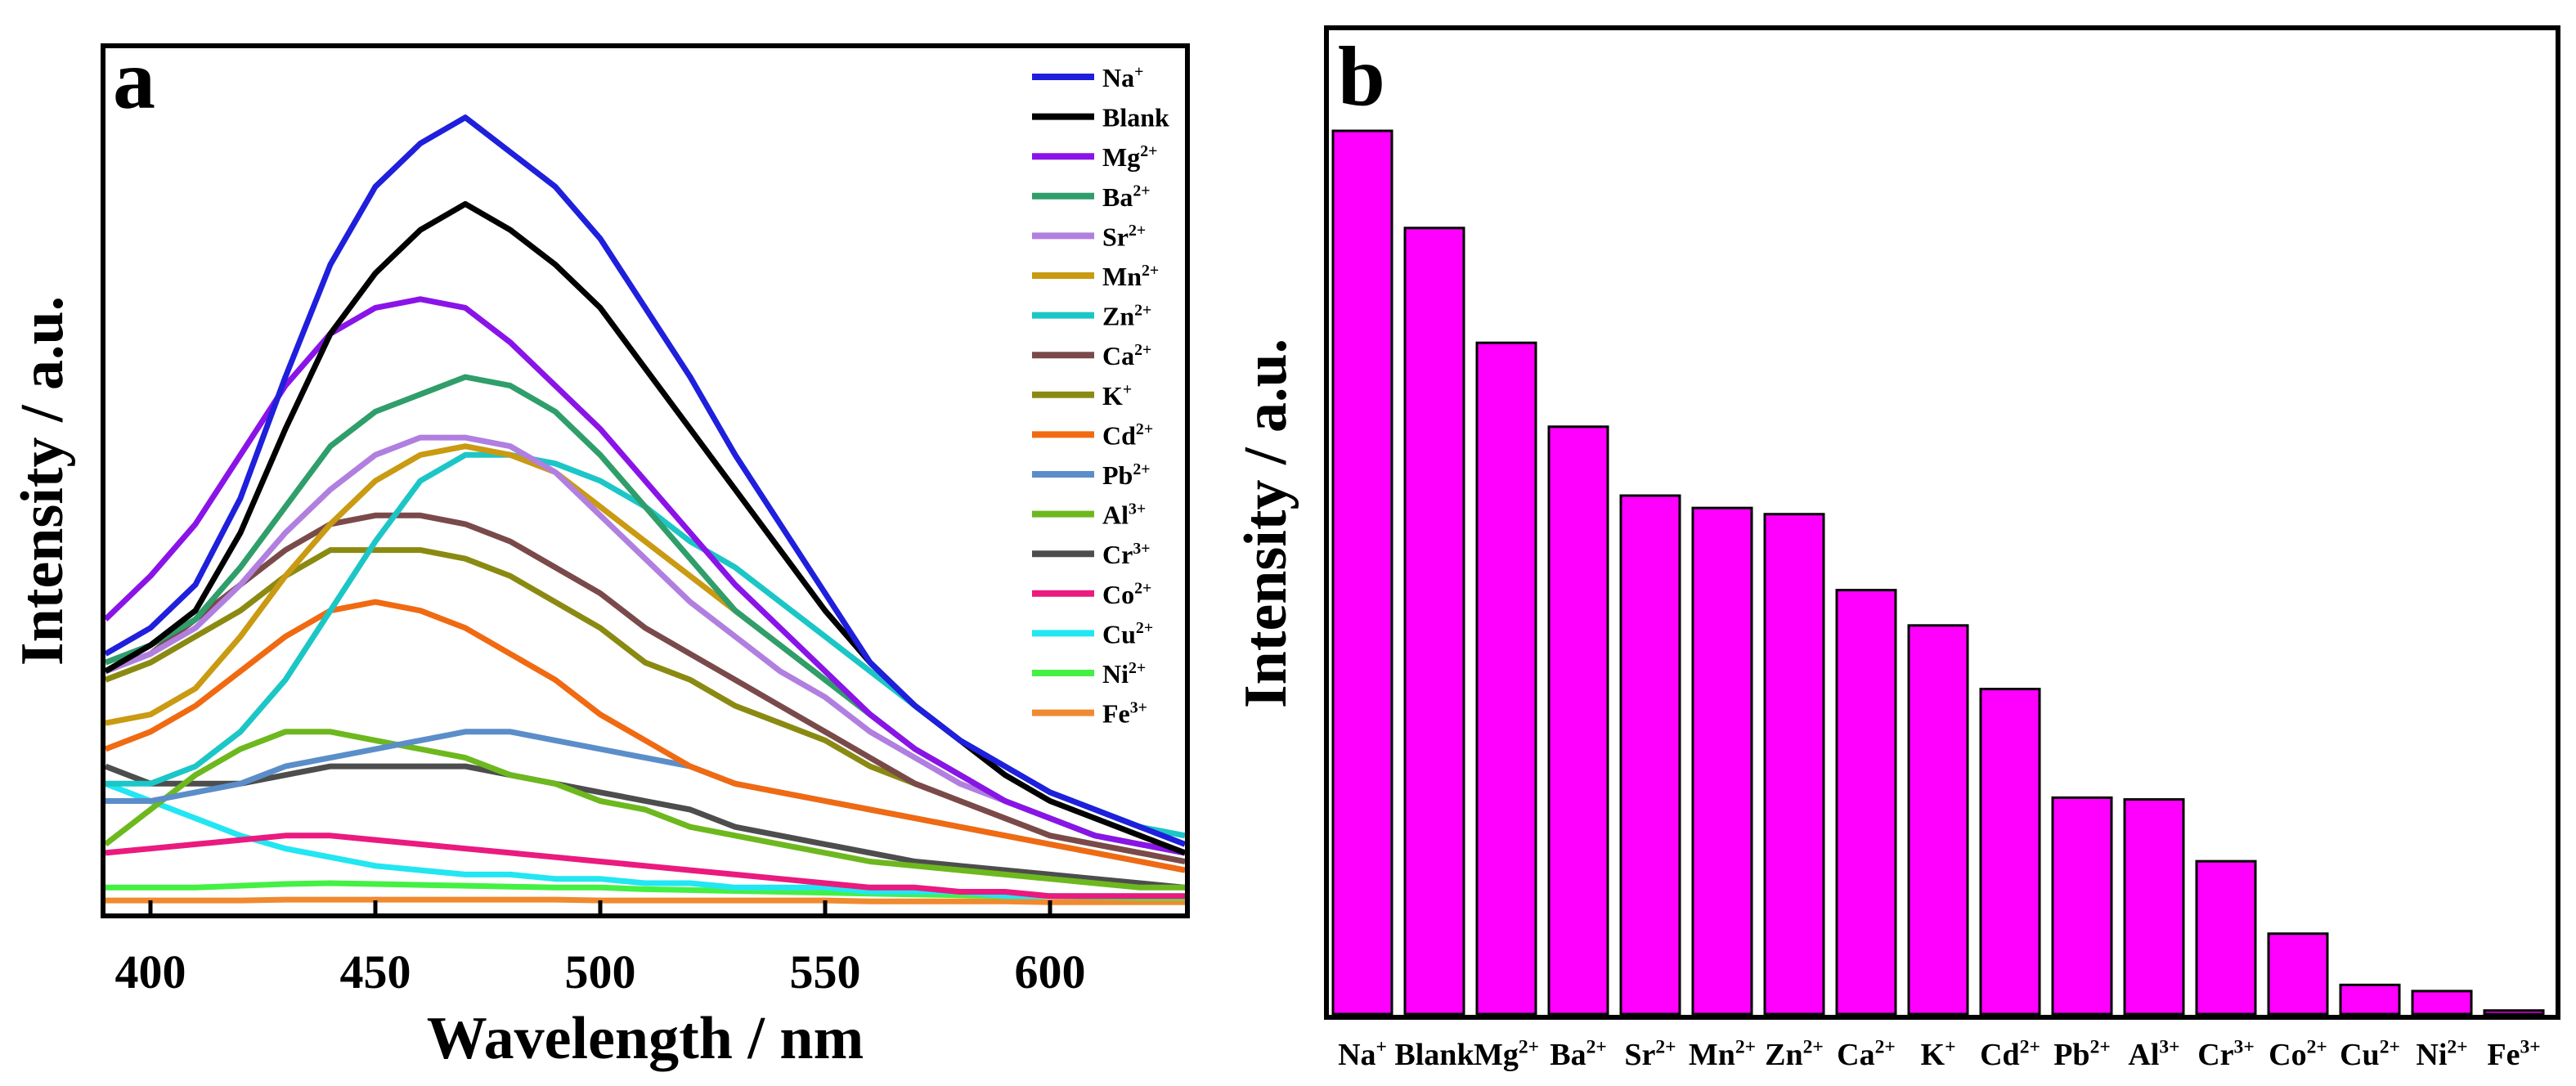  What do you see at coordinates (1950, 1047) in the screenshot?
I see `category-label-kp-charge: +` at bounding box center [1950, 1047].